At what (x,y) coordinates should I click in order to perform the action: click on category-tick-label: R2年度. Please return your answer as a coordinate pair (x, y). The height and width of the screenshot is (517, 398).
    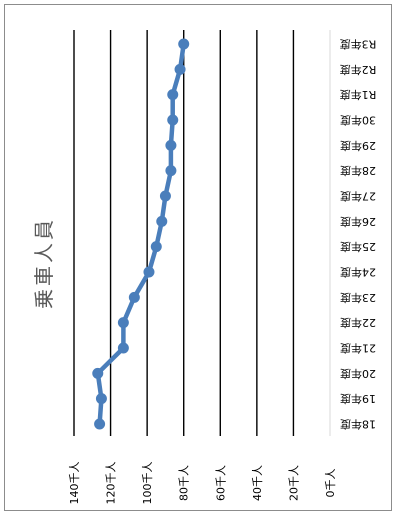
    Looking at the image, I should click on (358, 70).